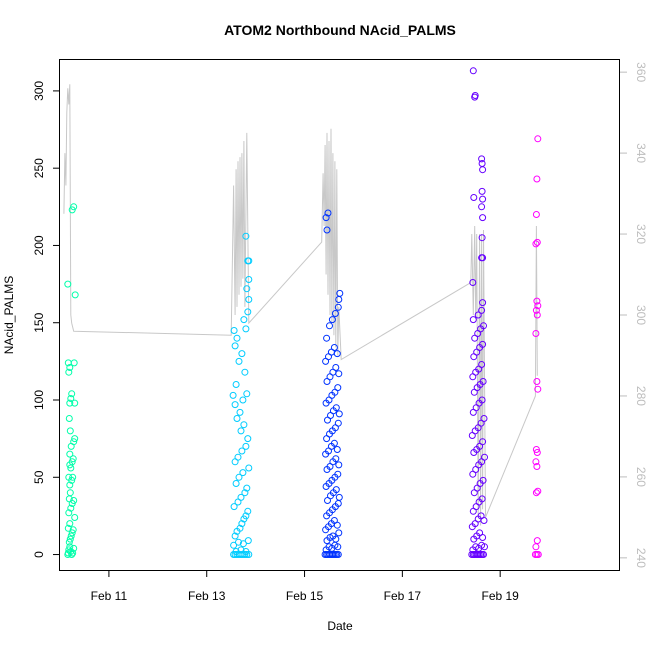 The width and height of the screenshot is (650, 650). I want to click on y2-tick-label: 300, so click(641, 315).